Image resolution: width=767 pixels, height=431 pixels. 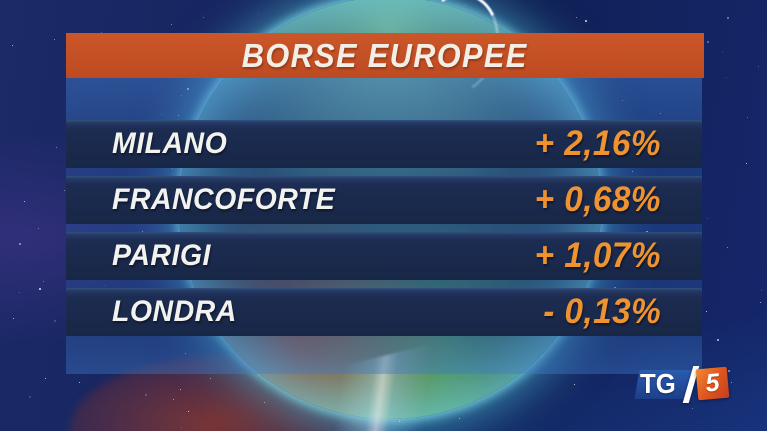 I want to click on table-row-londra: LONDRA - 0,13%, so click(x=384, y=312).